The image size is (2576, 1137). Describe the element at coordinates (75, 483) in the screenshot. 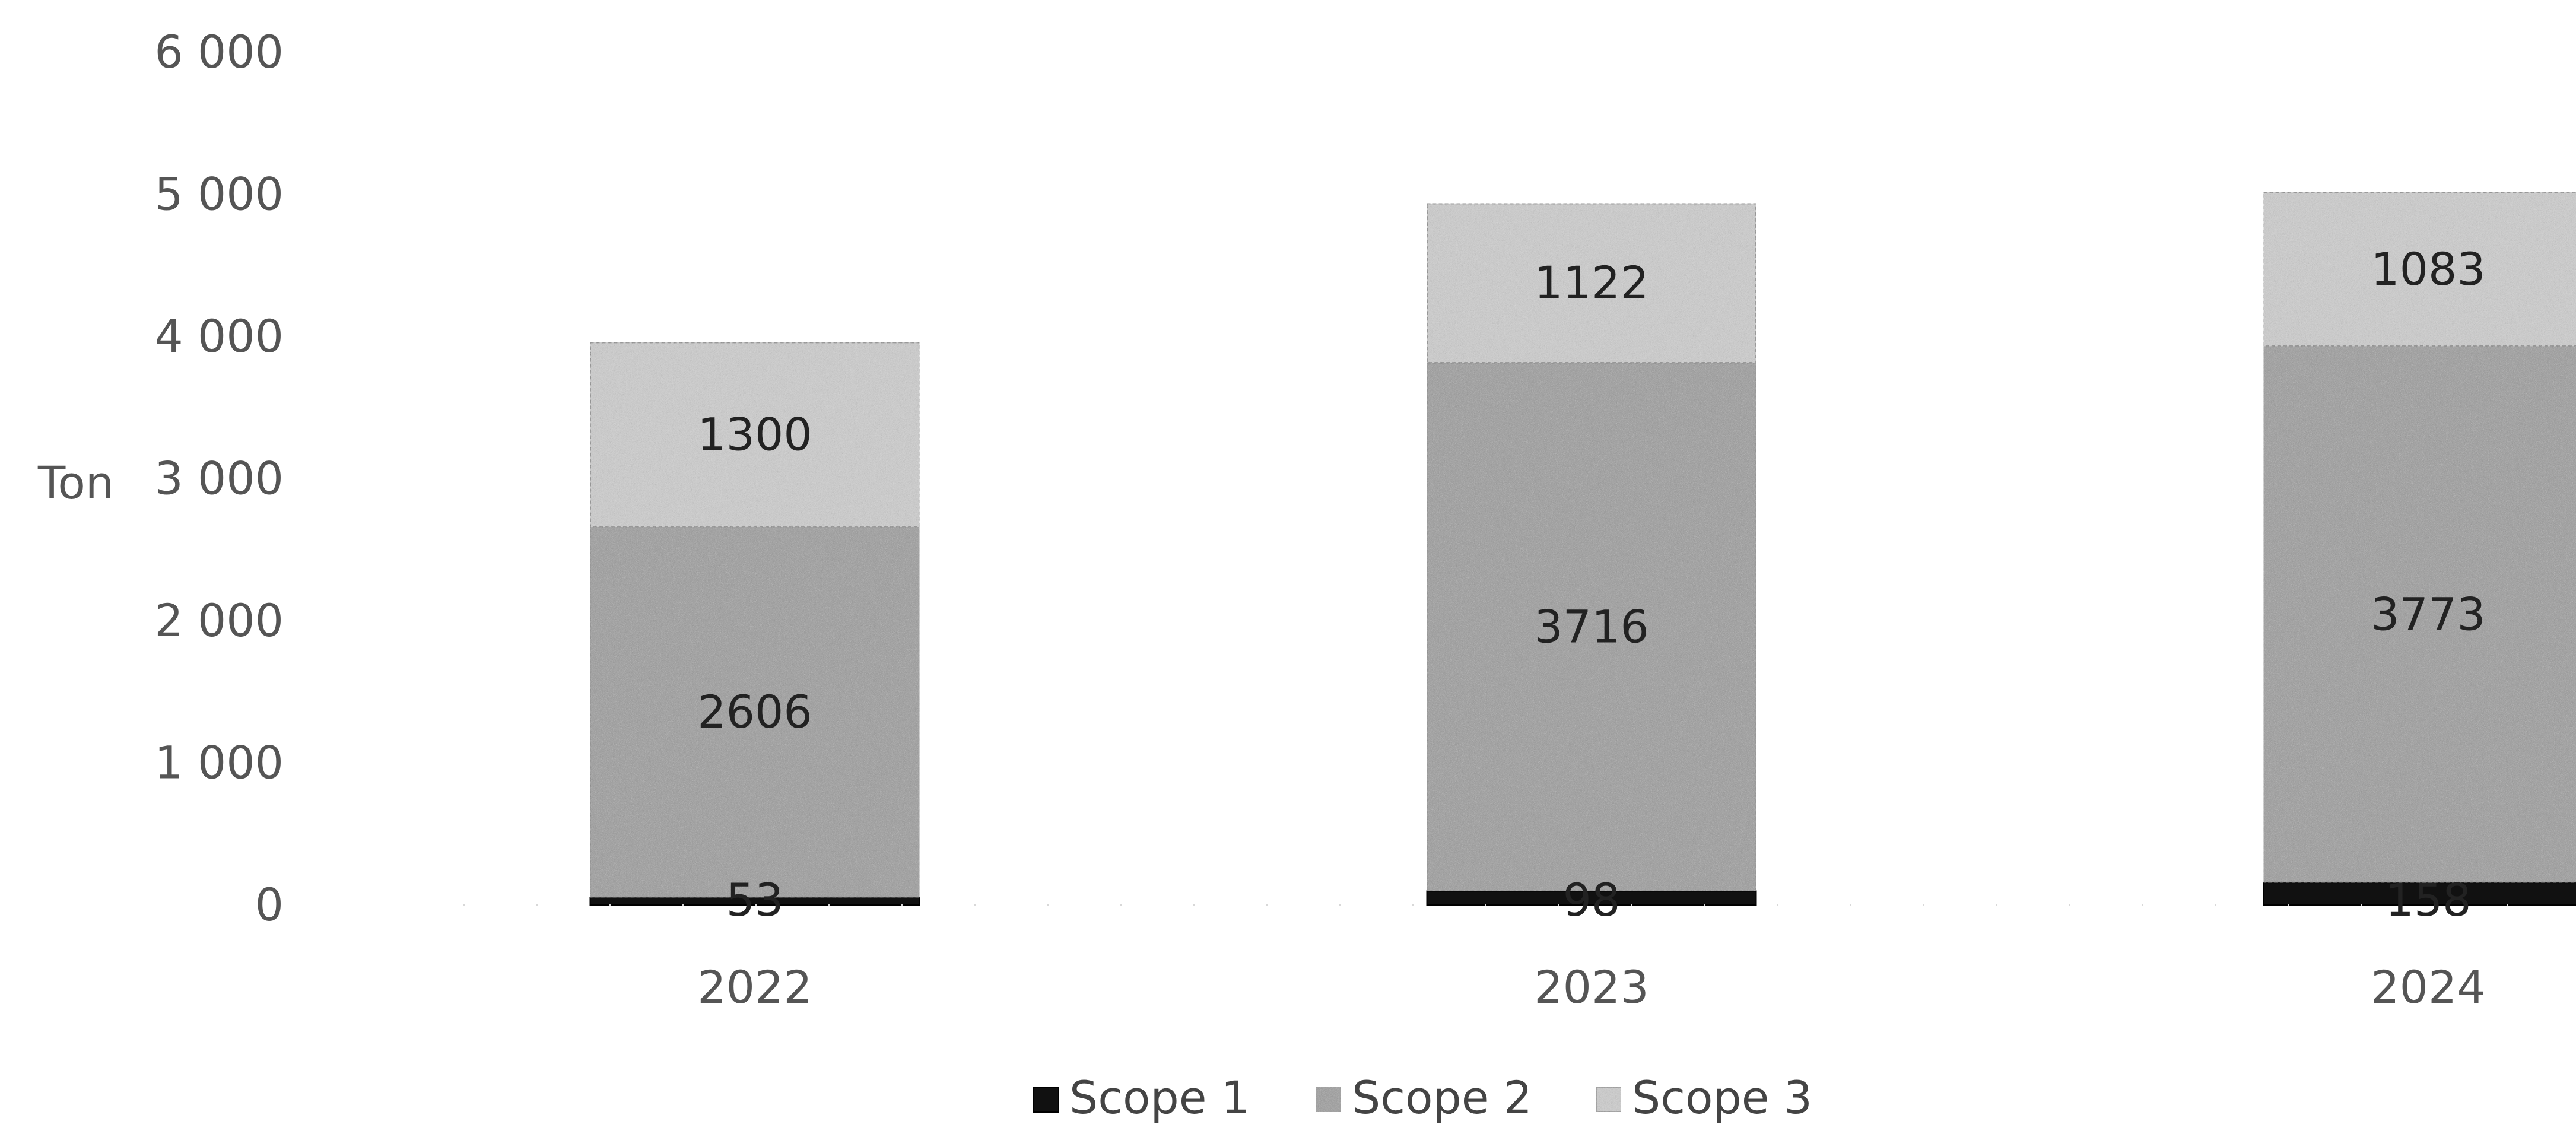

I see `y-axis-title: Ton` at that location.